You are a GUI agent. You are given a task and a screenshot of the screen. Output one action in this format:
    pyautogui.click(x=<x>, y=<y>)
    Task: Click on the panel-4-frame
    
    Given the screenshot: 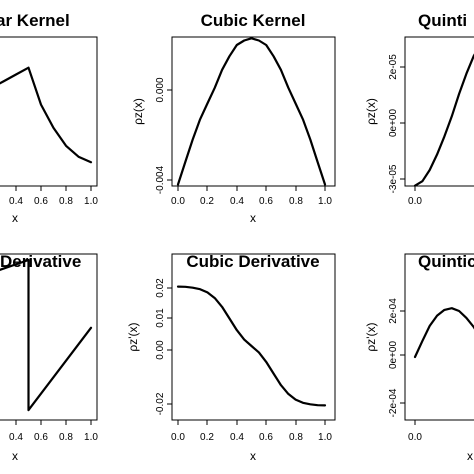 What is the action you would take?
    pyautogui.click(x=49, y=337)
    